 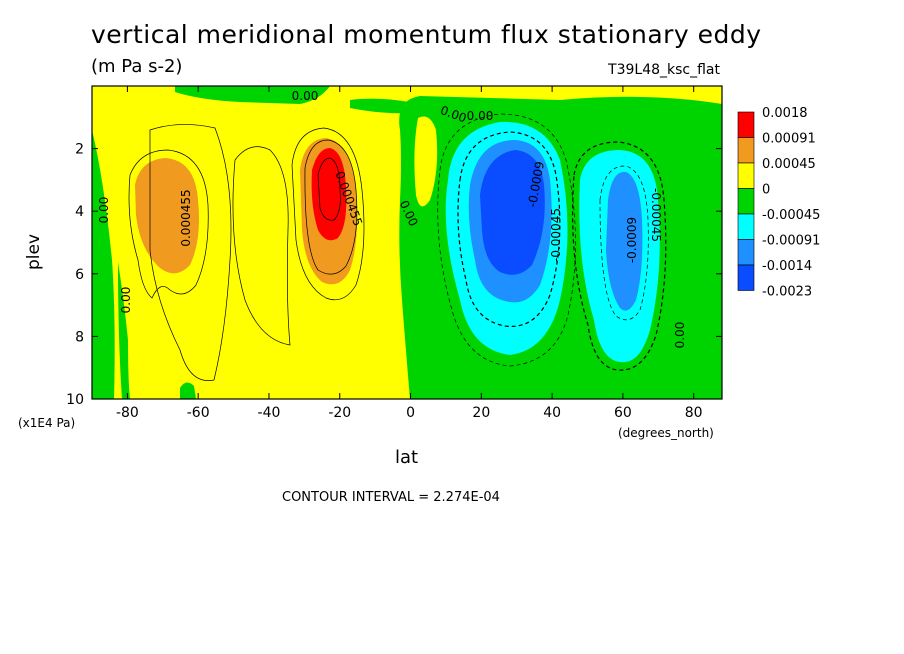 What do you see at coordinates (789, 164) in the screenshot?
I see `legend-label: 0.00045` at bounding box center [789, 164].